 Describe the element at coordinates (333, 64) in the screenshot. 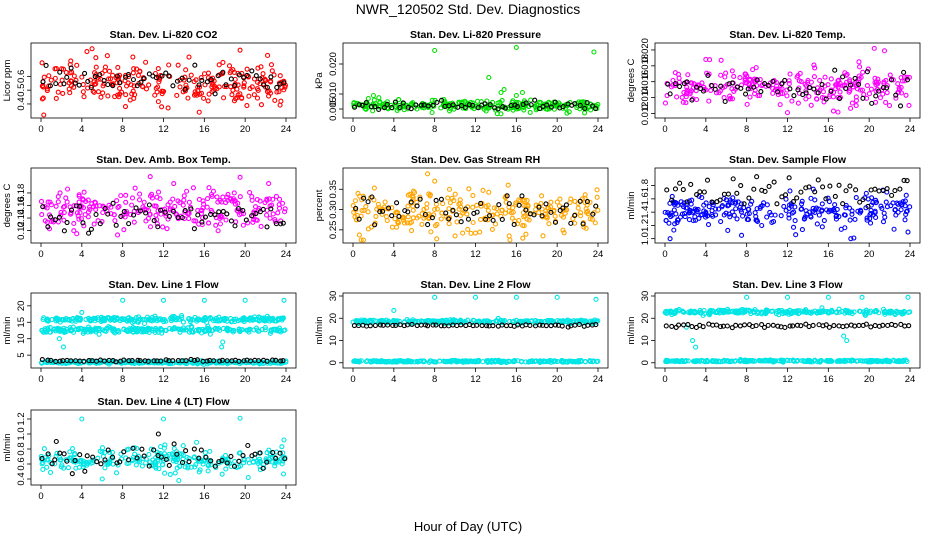

I see `y-tick-label: 0.020` at that location.